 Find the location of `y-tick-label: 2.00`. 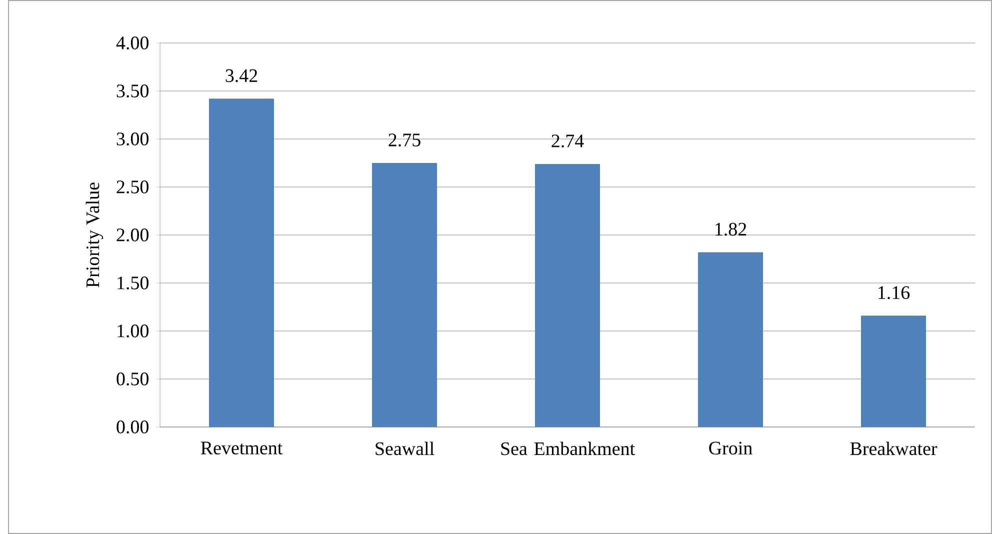

y-tick-label: 2.00 is located at coordinates (132, 235).